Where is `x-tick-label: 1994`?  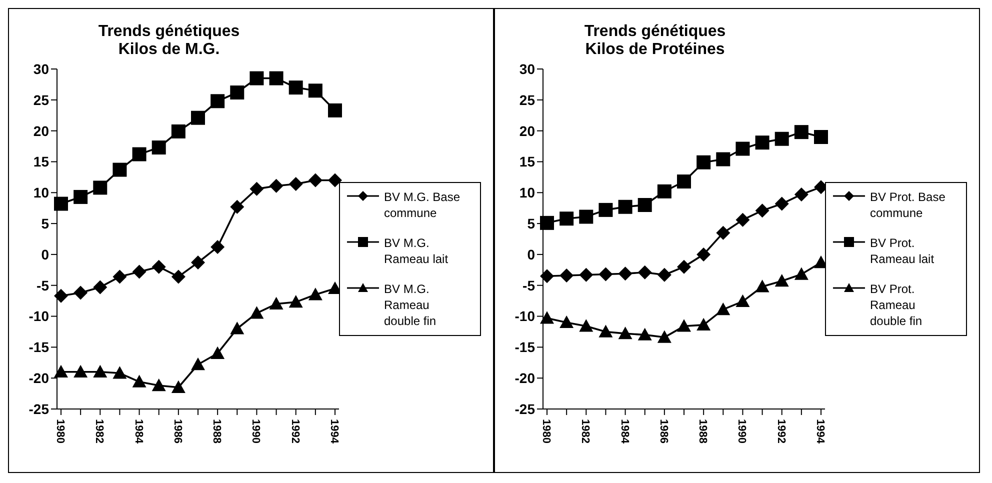 x-tick-label: 1994 is located at coordinates (820, 431).